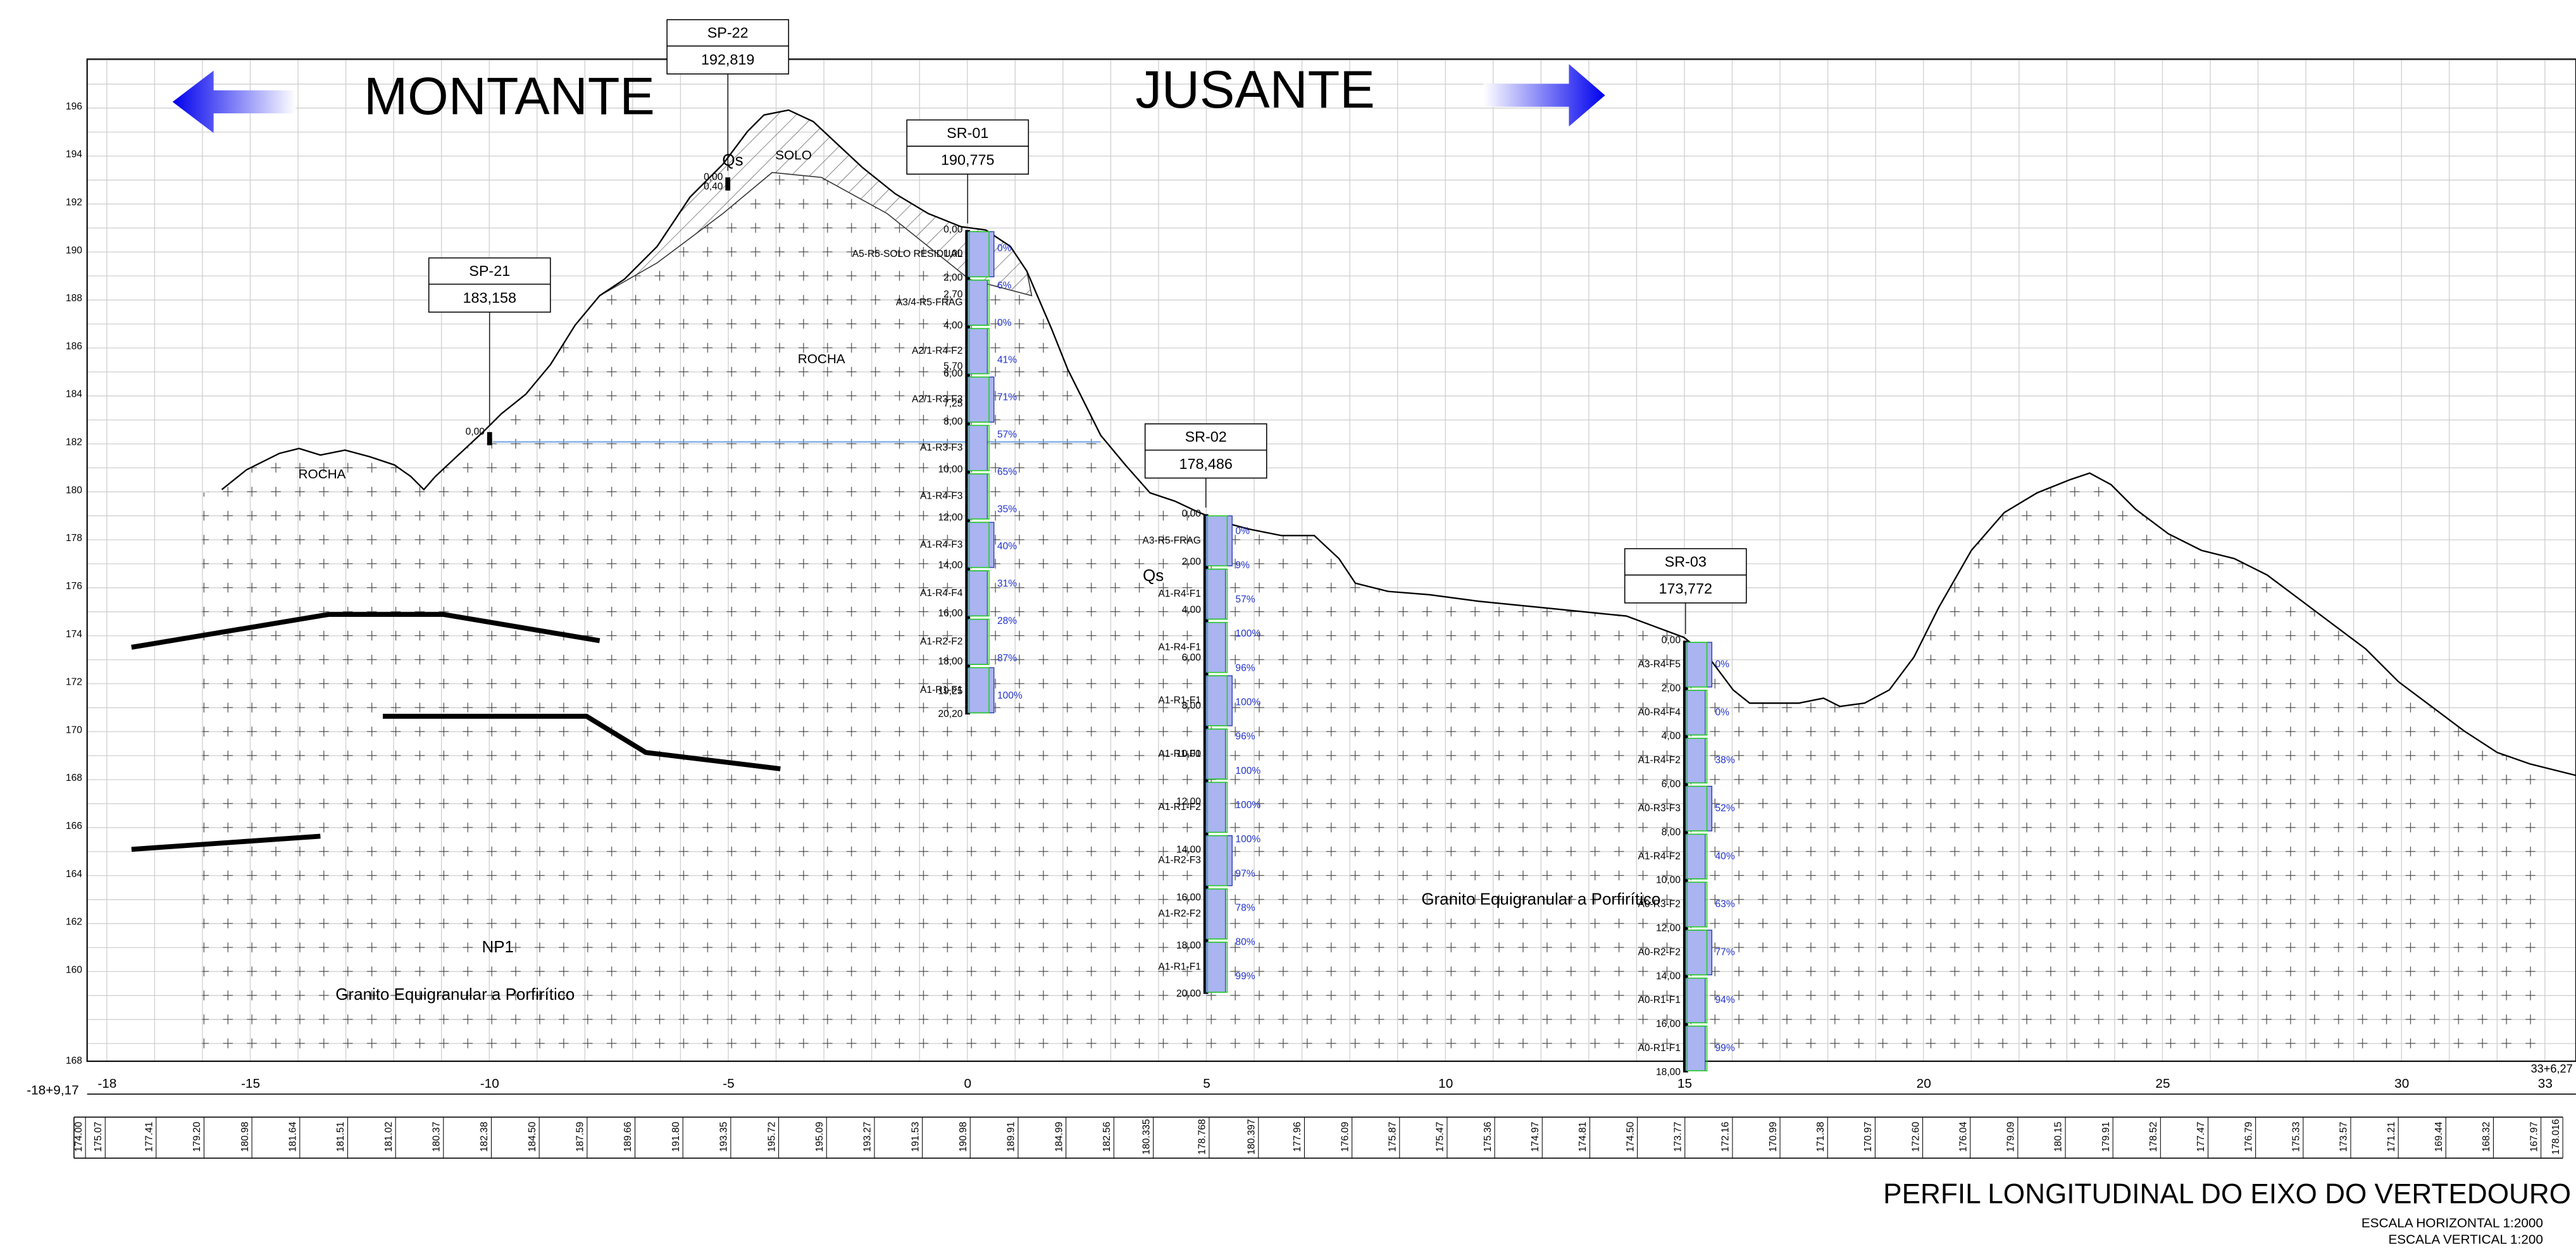  What do you see at coordinates (509, 95) in the screenshot?
I see `upstream-label: MONTANTE` at bounding box center [509, 95].